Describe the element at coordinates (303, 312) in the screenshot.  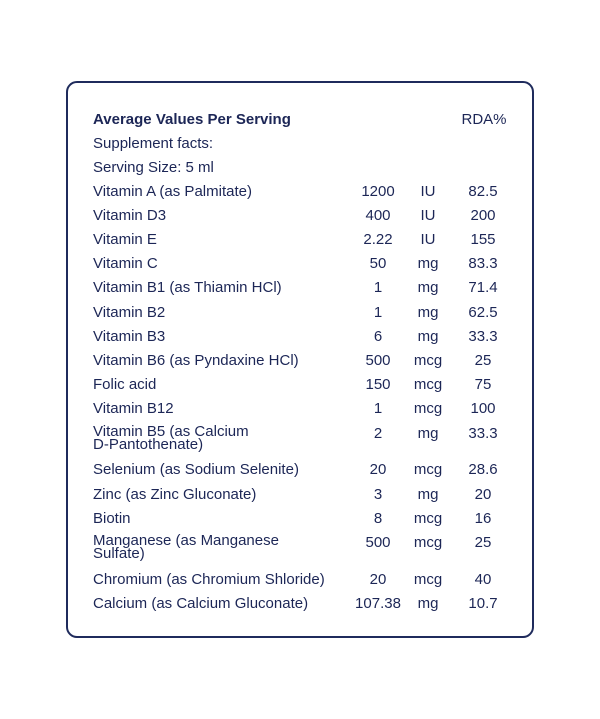
I see `table-row: Vitamin B2 1 mg 62.5` at that location.